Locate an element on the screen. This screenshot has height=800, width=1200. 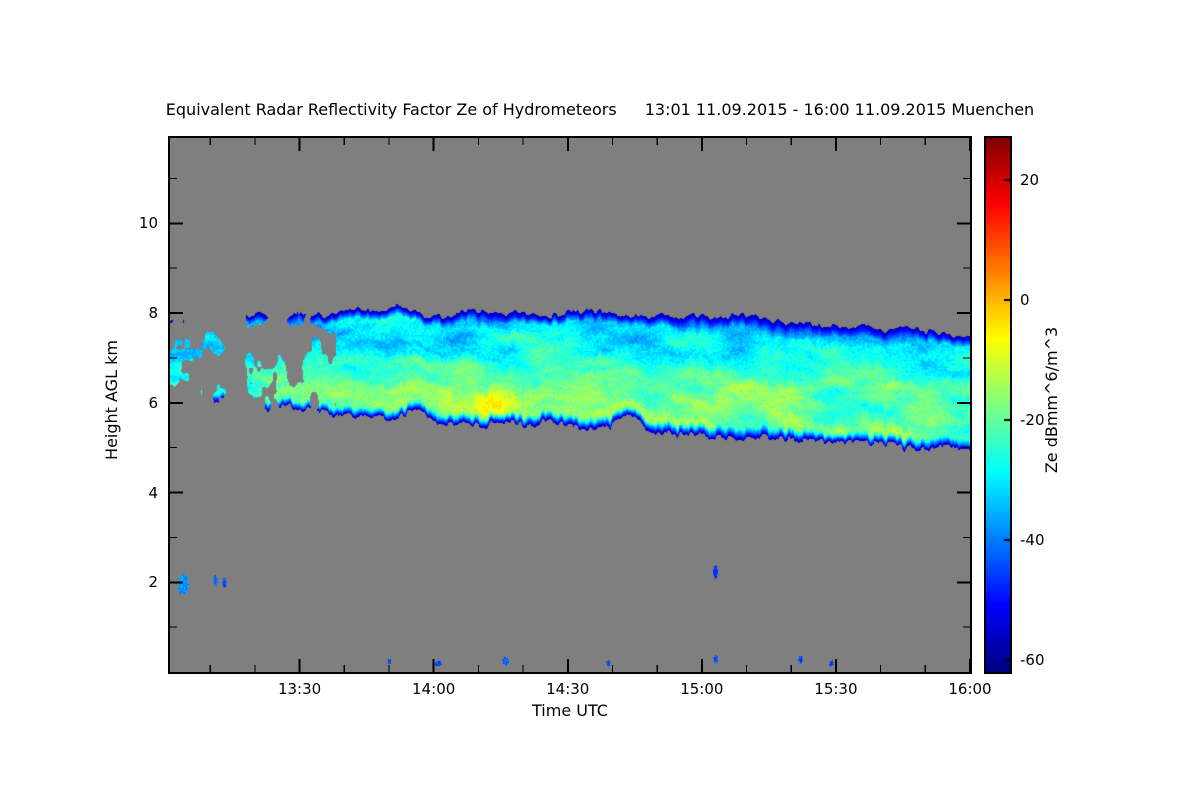
colorbar-tick-label: 20 is located at coordinates (1030, 180).